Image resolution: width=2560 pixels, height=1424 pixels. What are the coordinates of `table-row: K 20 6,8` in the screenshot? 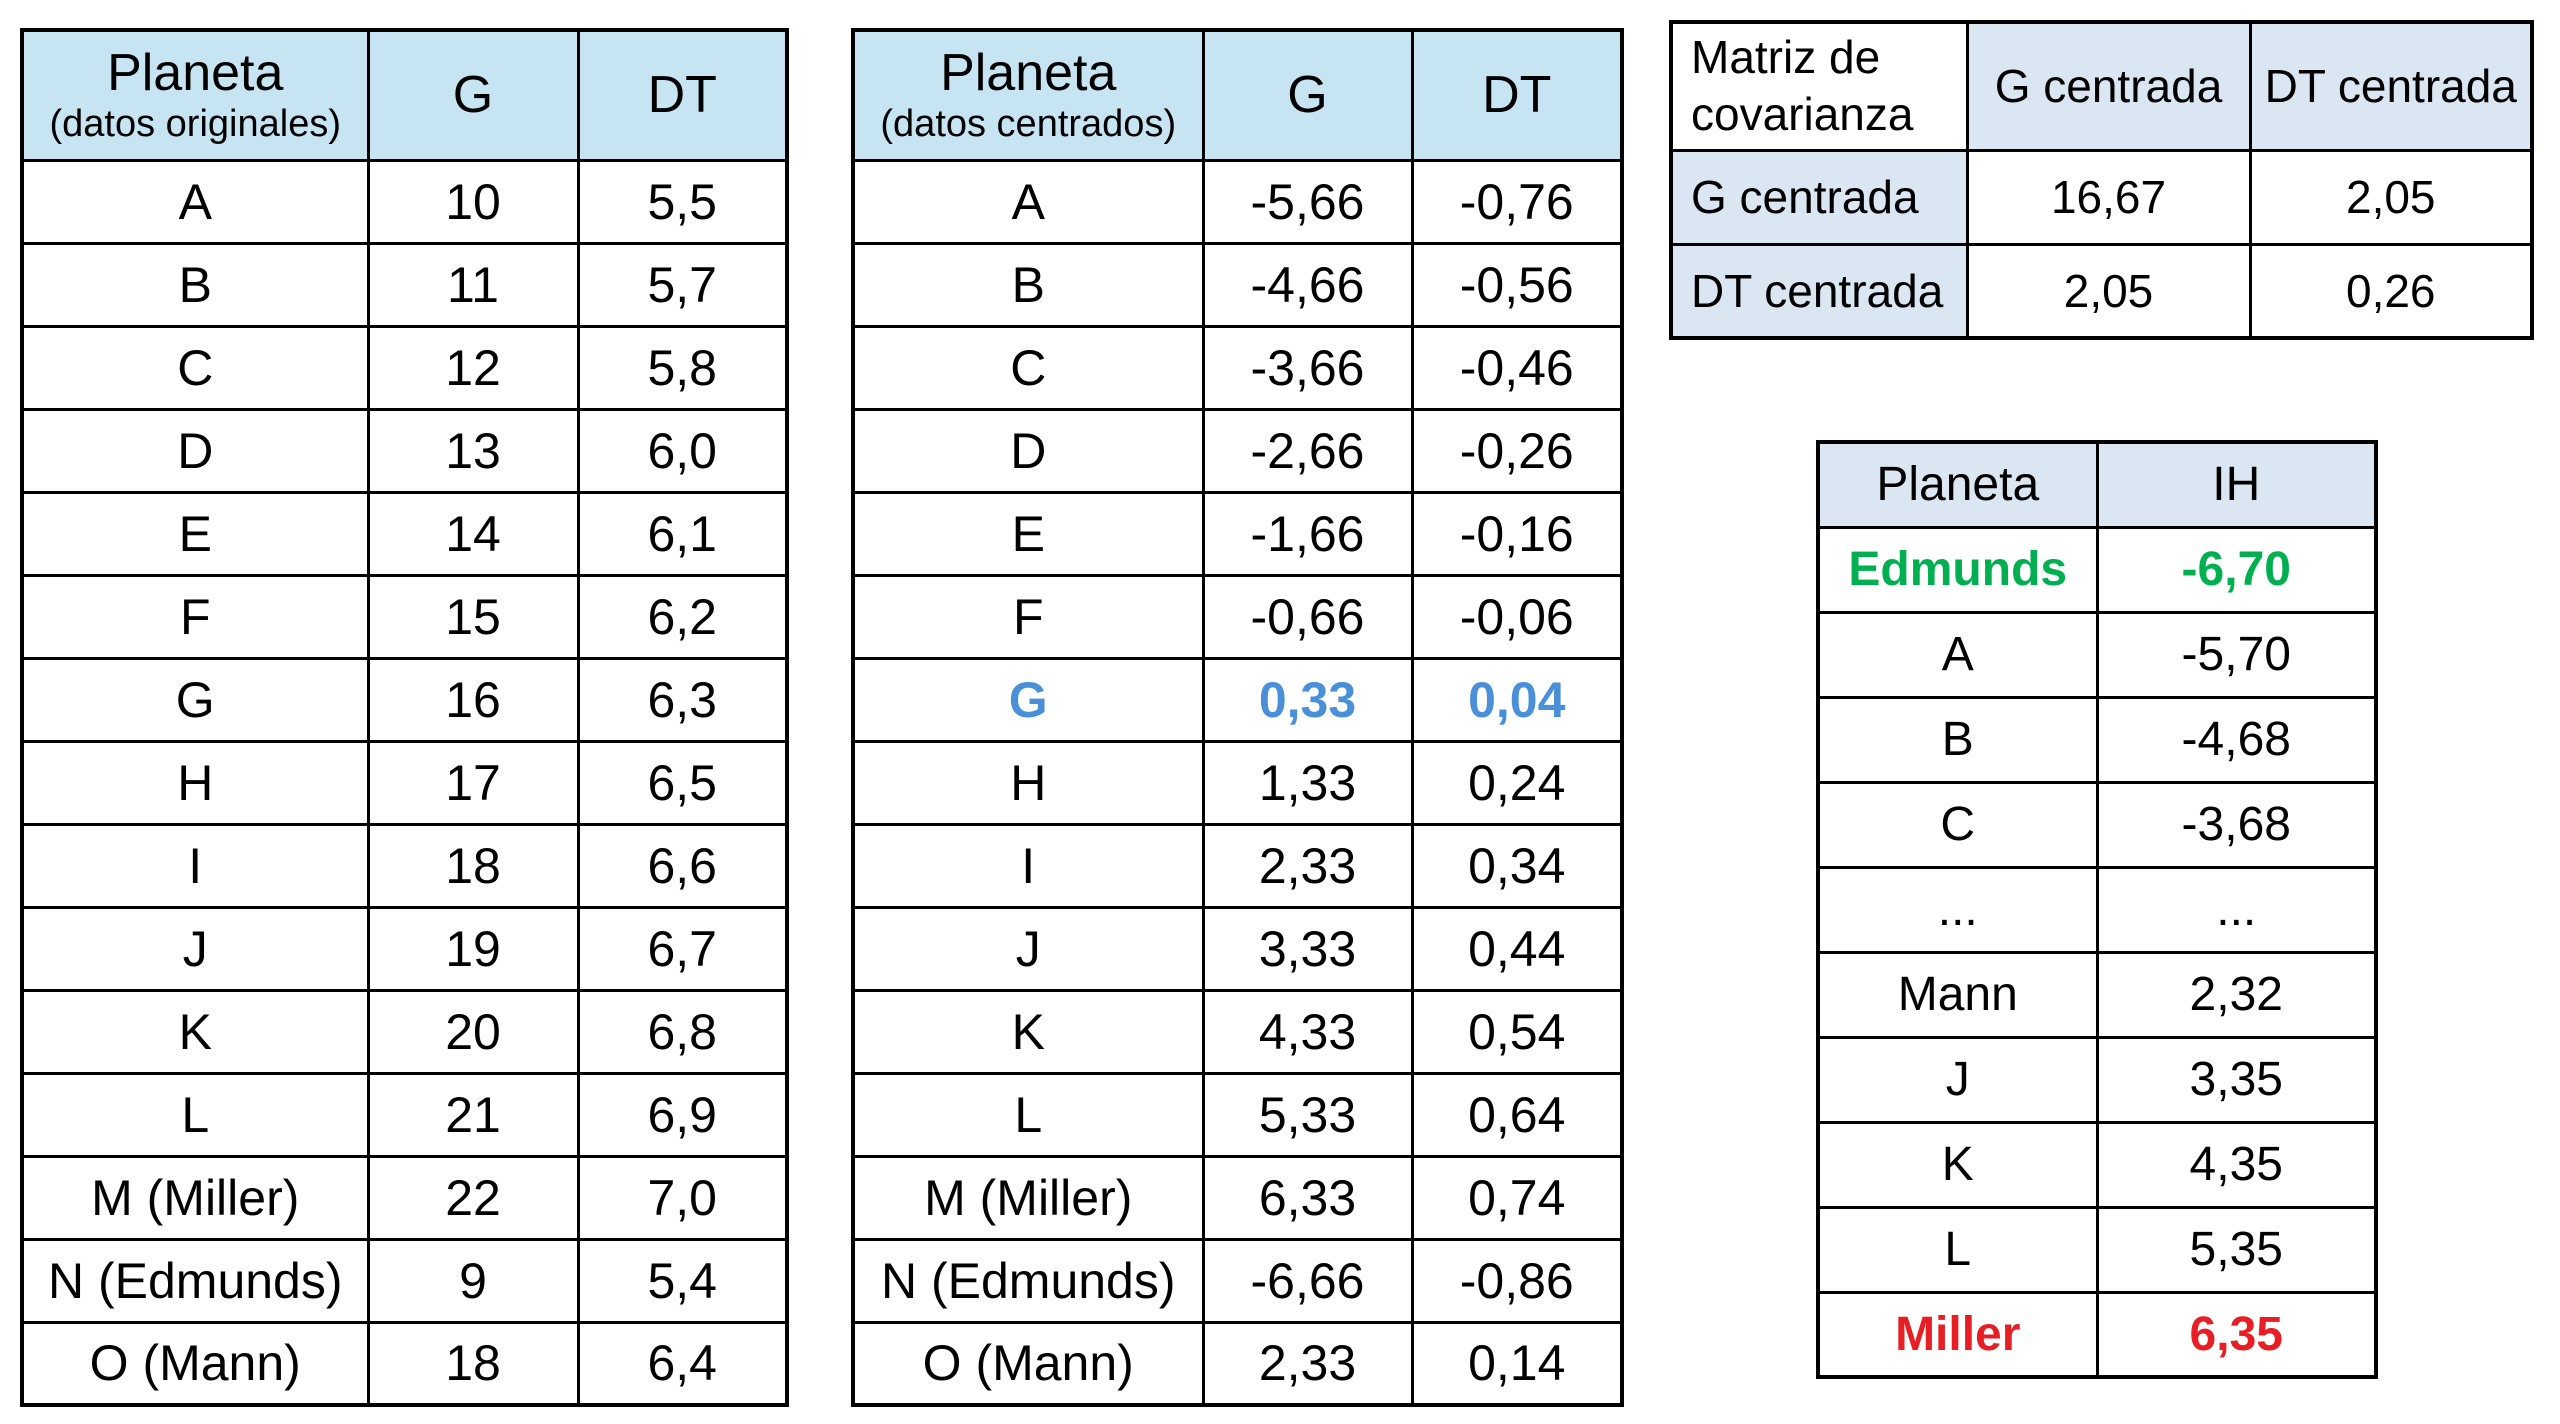 It's located at (404, 1031).